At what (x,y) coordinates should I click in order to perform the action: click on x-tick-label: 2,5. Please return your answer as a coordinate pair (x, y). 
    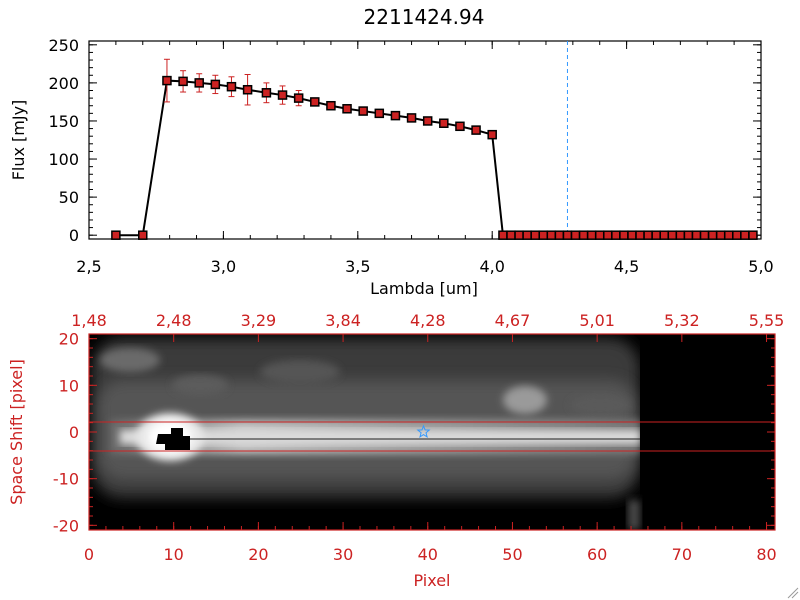
    Looking at the image, I should click on (88, 266).